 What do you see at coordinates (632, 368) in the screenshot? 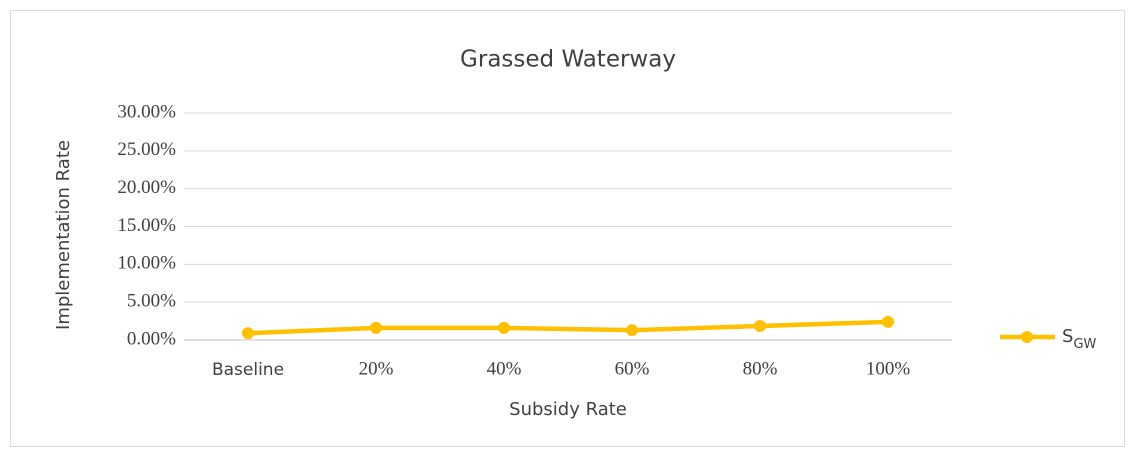
I see `x-tick-label: 60%` at bounding box center [632, 368].